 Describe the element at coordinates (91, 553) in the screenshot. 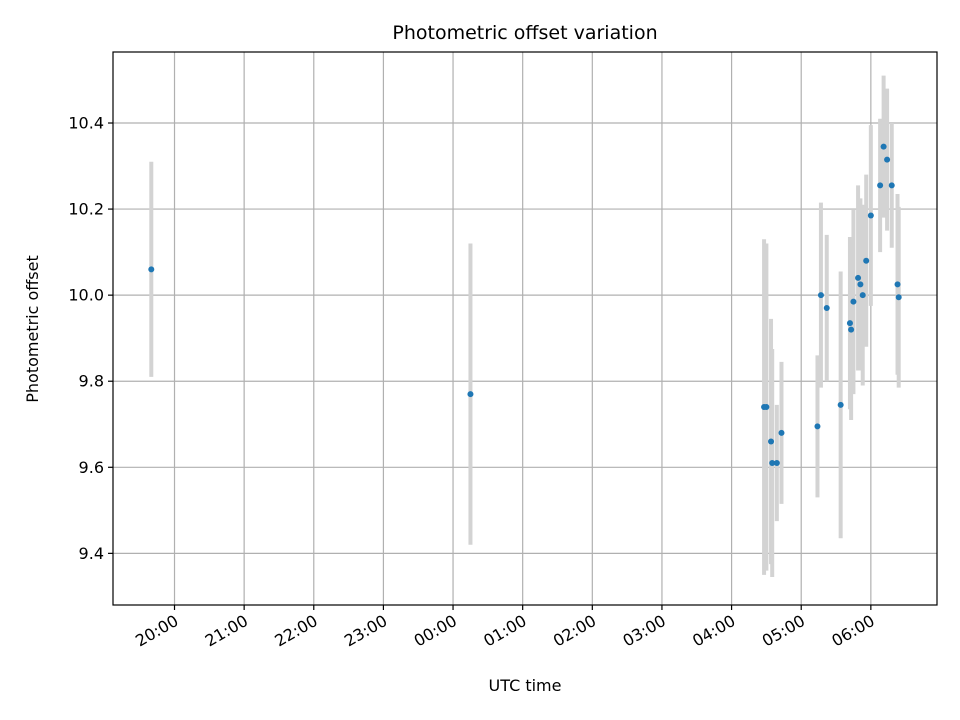

I see `y-tick-label: 9.4` at that location.